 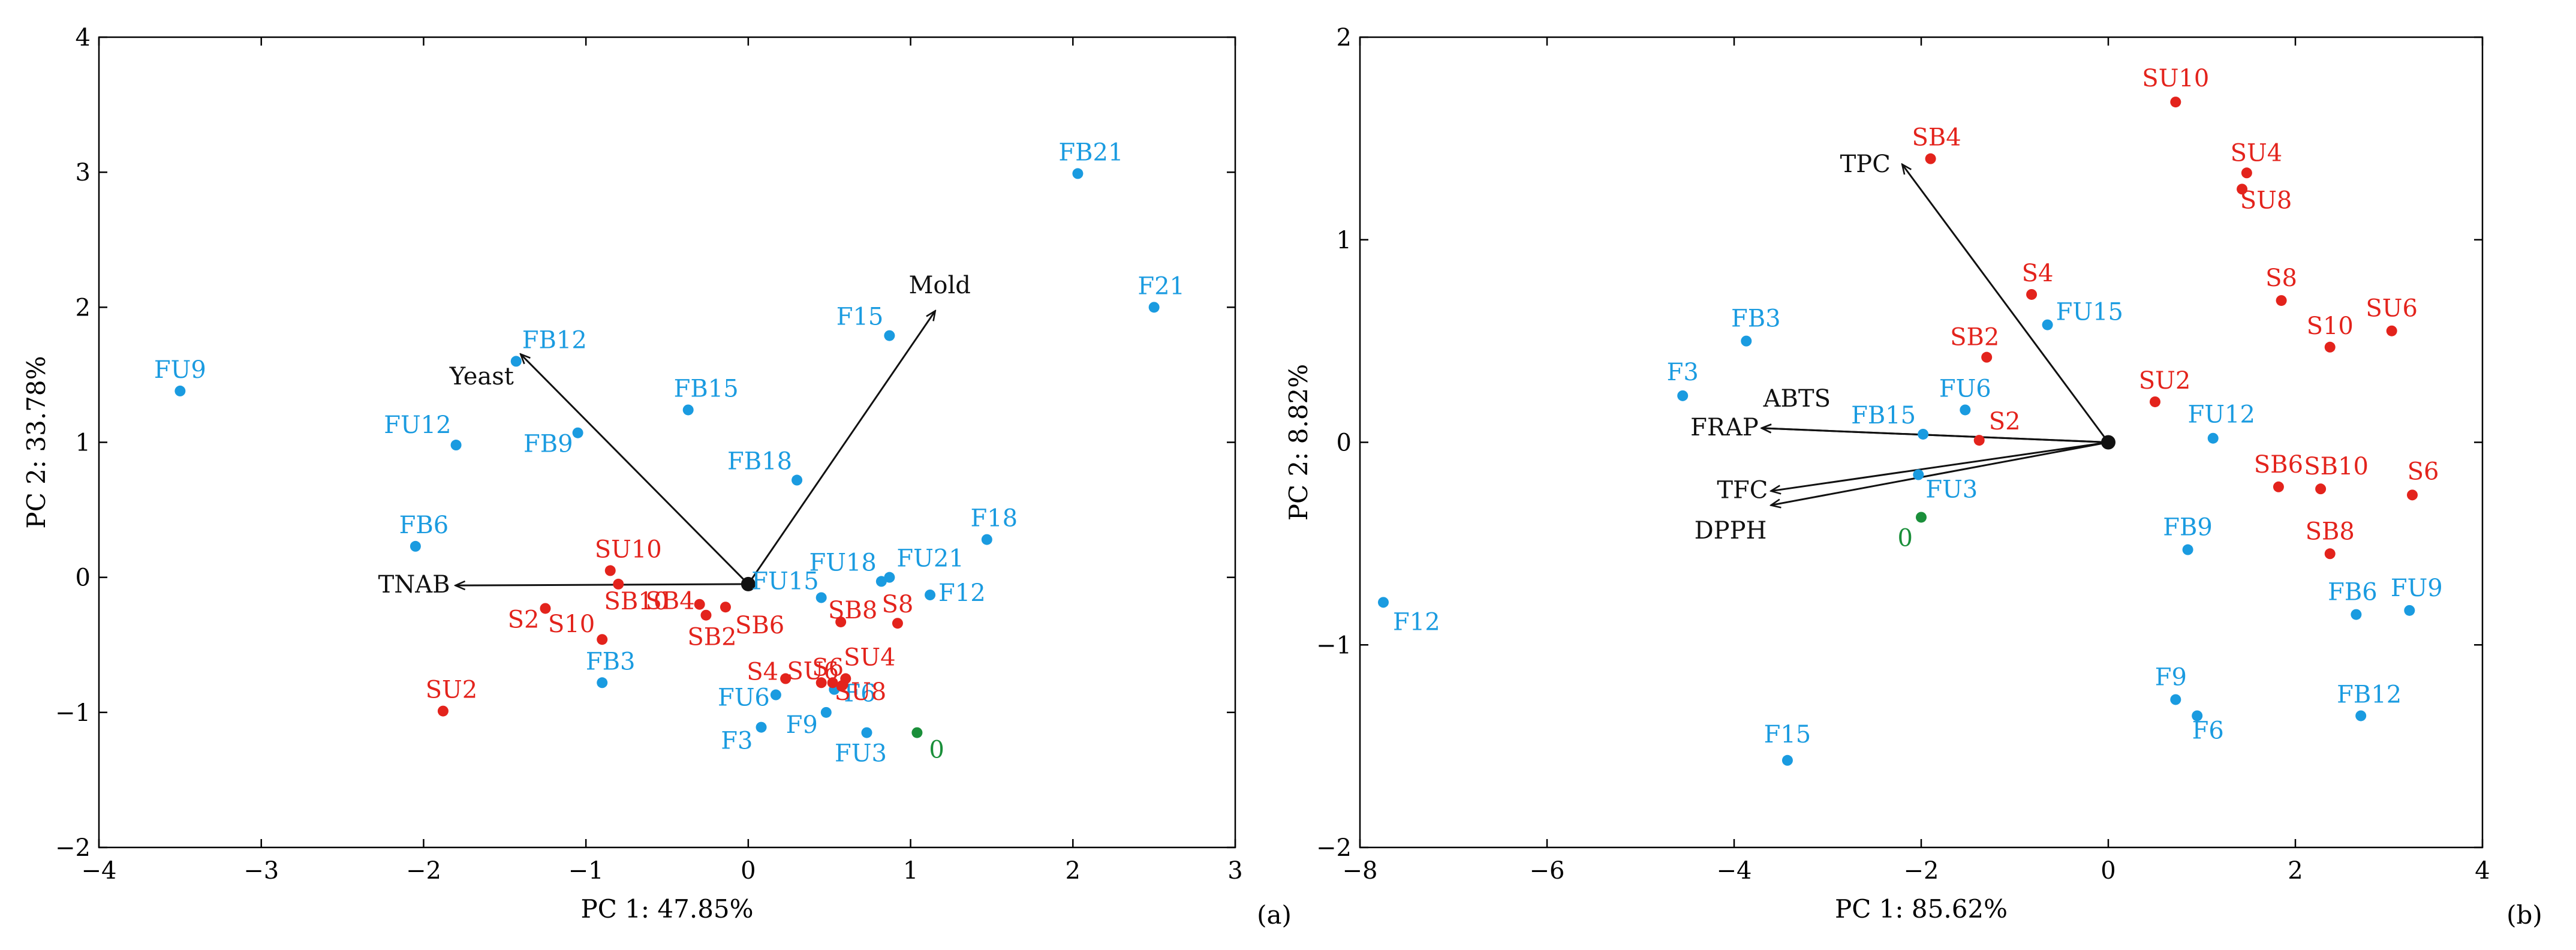 I want to click on panel-a-point-label-sb2: SB2, so click(x=712, y=637).